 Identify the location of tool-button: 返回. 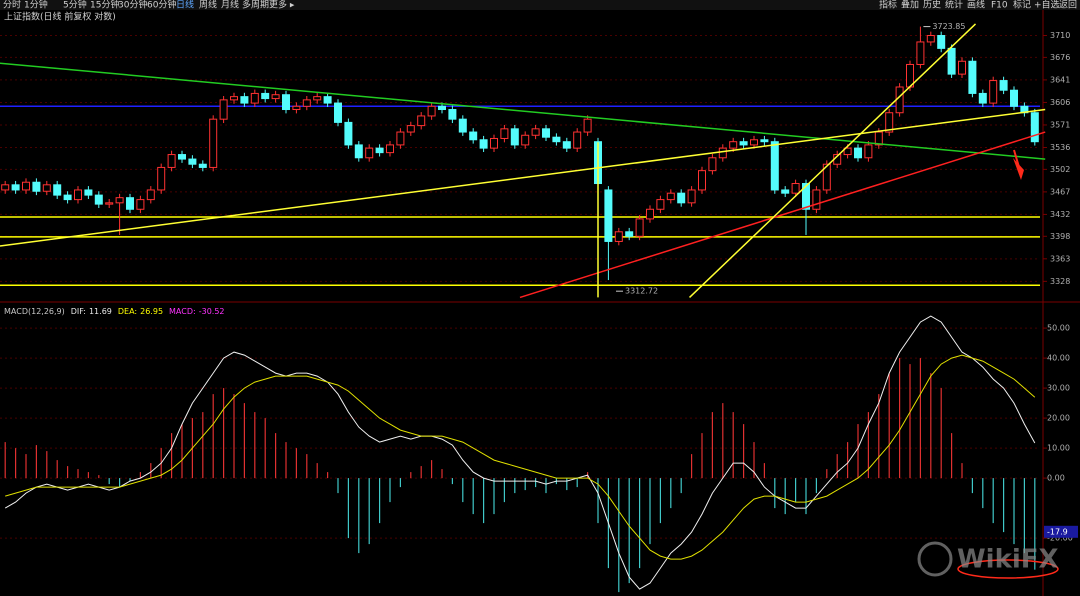
(1068, 5).